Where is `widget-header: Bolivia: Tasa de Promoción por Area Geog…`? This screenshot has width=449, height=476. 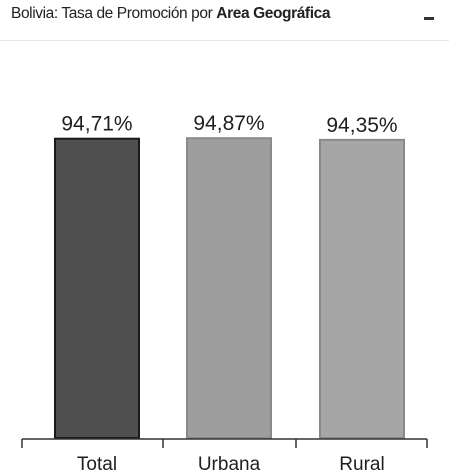
widget-header: Bolivia: Tasa de Promoción por Area Geog… is located at coordinates (224, 20).